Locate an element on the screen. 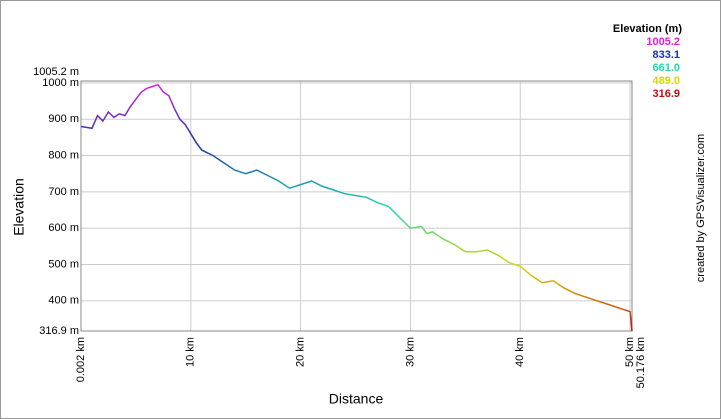  y-tick-label: 900 m is located at coordinates (63, 119).